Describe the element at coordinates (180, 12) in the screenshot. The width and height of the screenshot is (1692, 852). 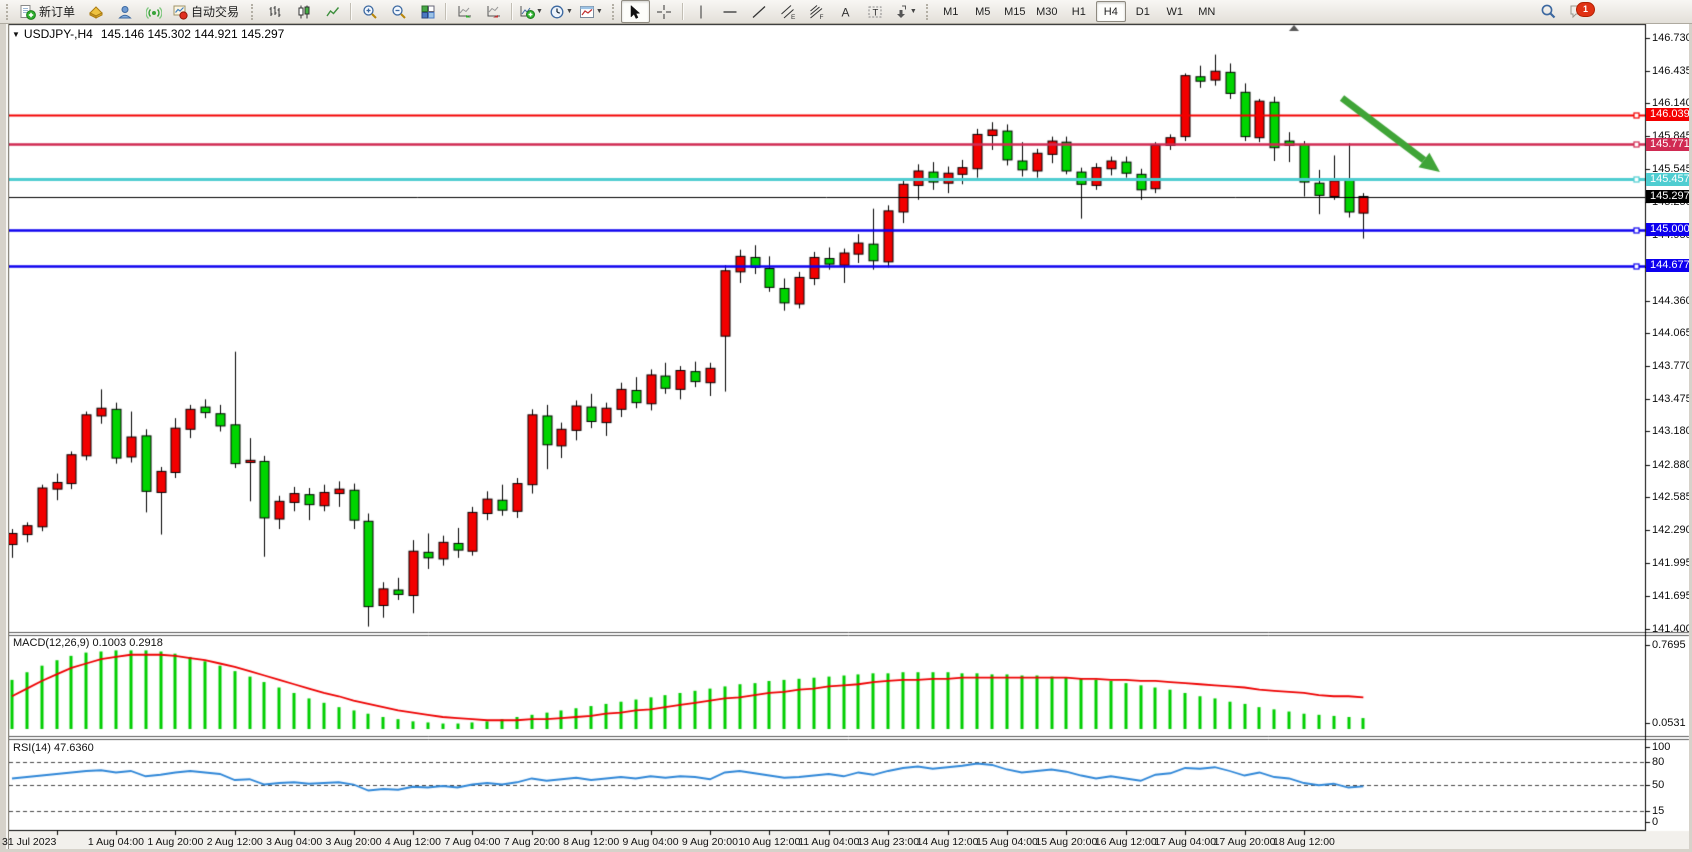
I see `autotrading-icon` at that location.